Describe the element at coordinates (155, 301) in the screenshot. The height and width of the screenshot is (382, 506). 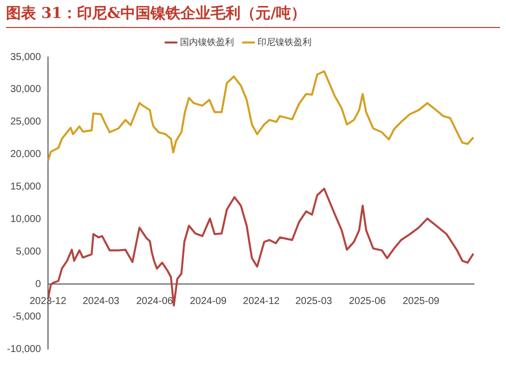
I see `x-tick-label: 2024-06` at that location.